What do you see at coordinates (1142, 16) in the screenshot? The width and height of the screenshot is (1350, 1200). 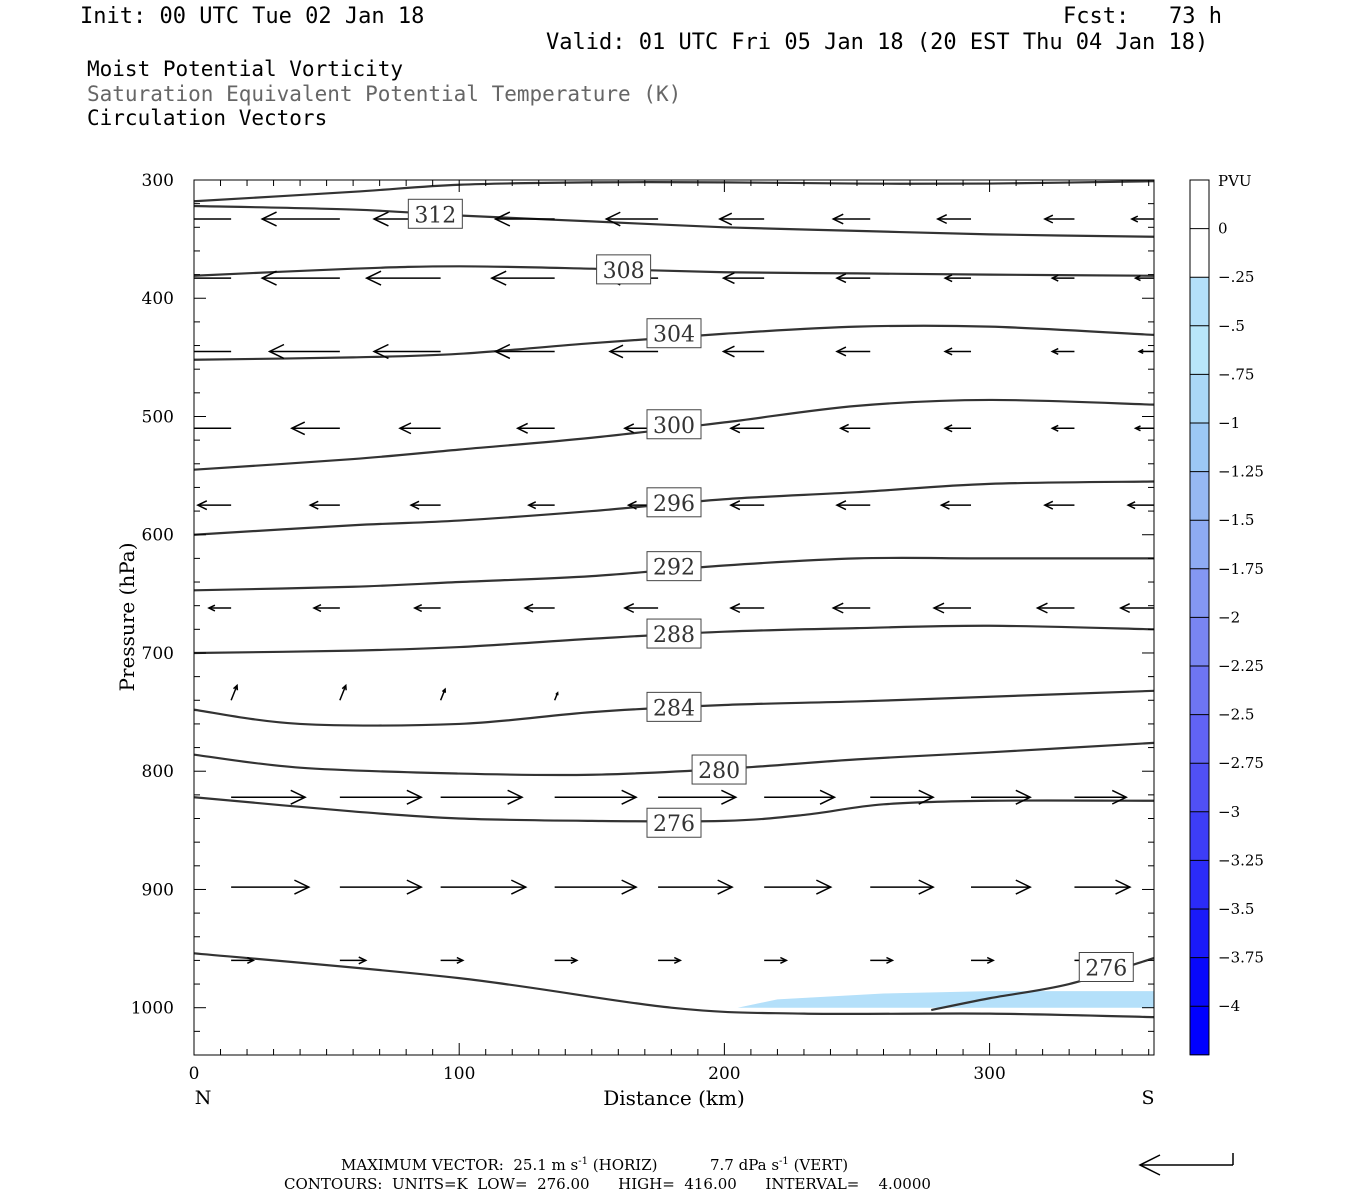 I see `forecast-hour: Fcst: 73 h` at bounding box center [1142, 16].